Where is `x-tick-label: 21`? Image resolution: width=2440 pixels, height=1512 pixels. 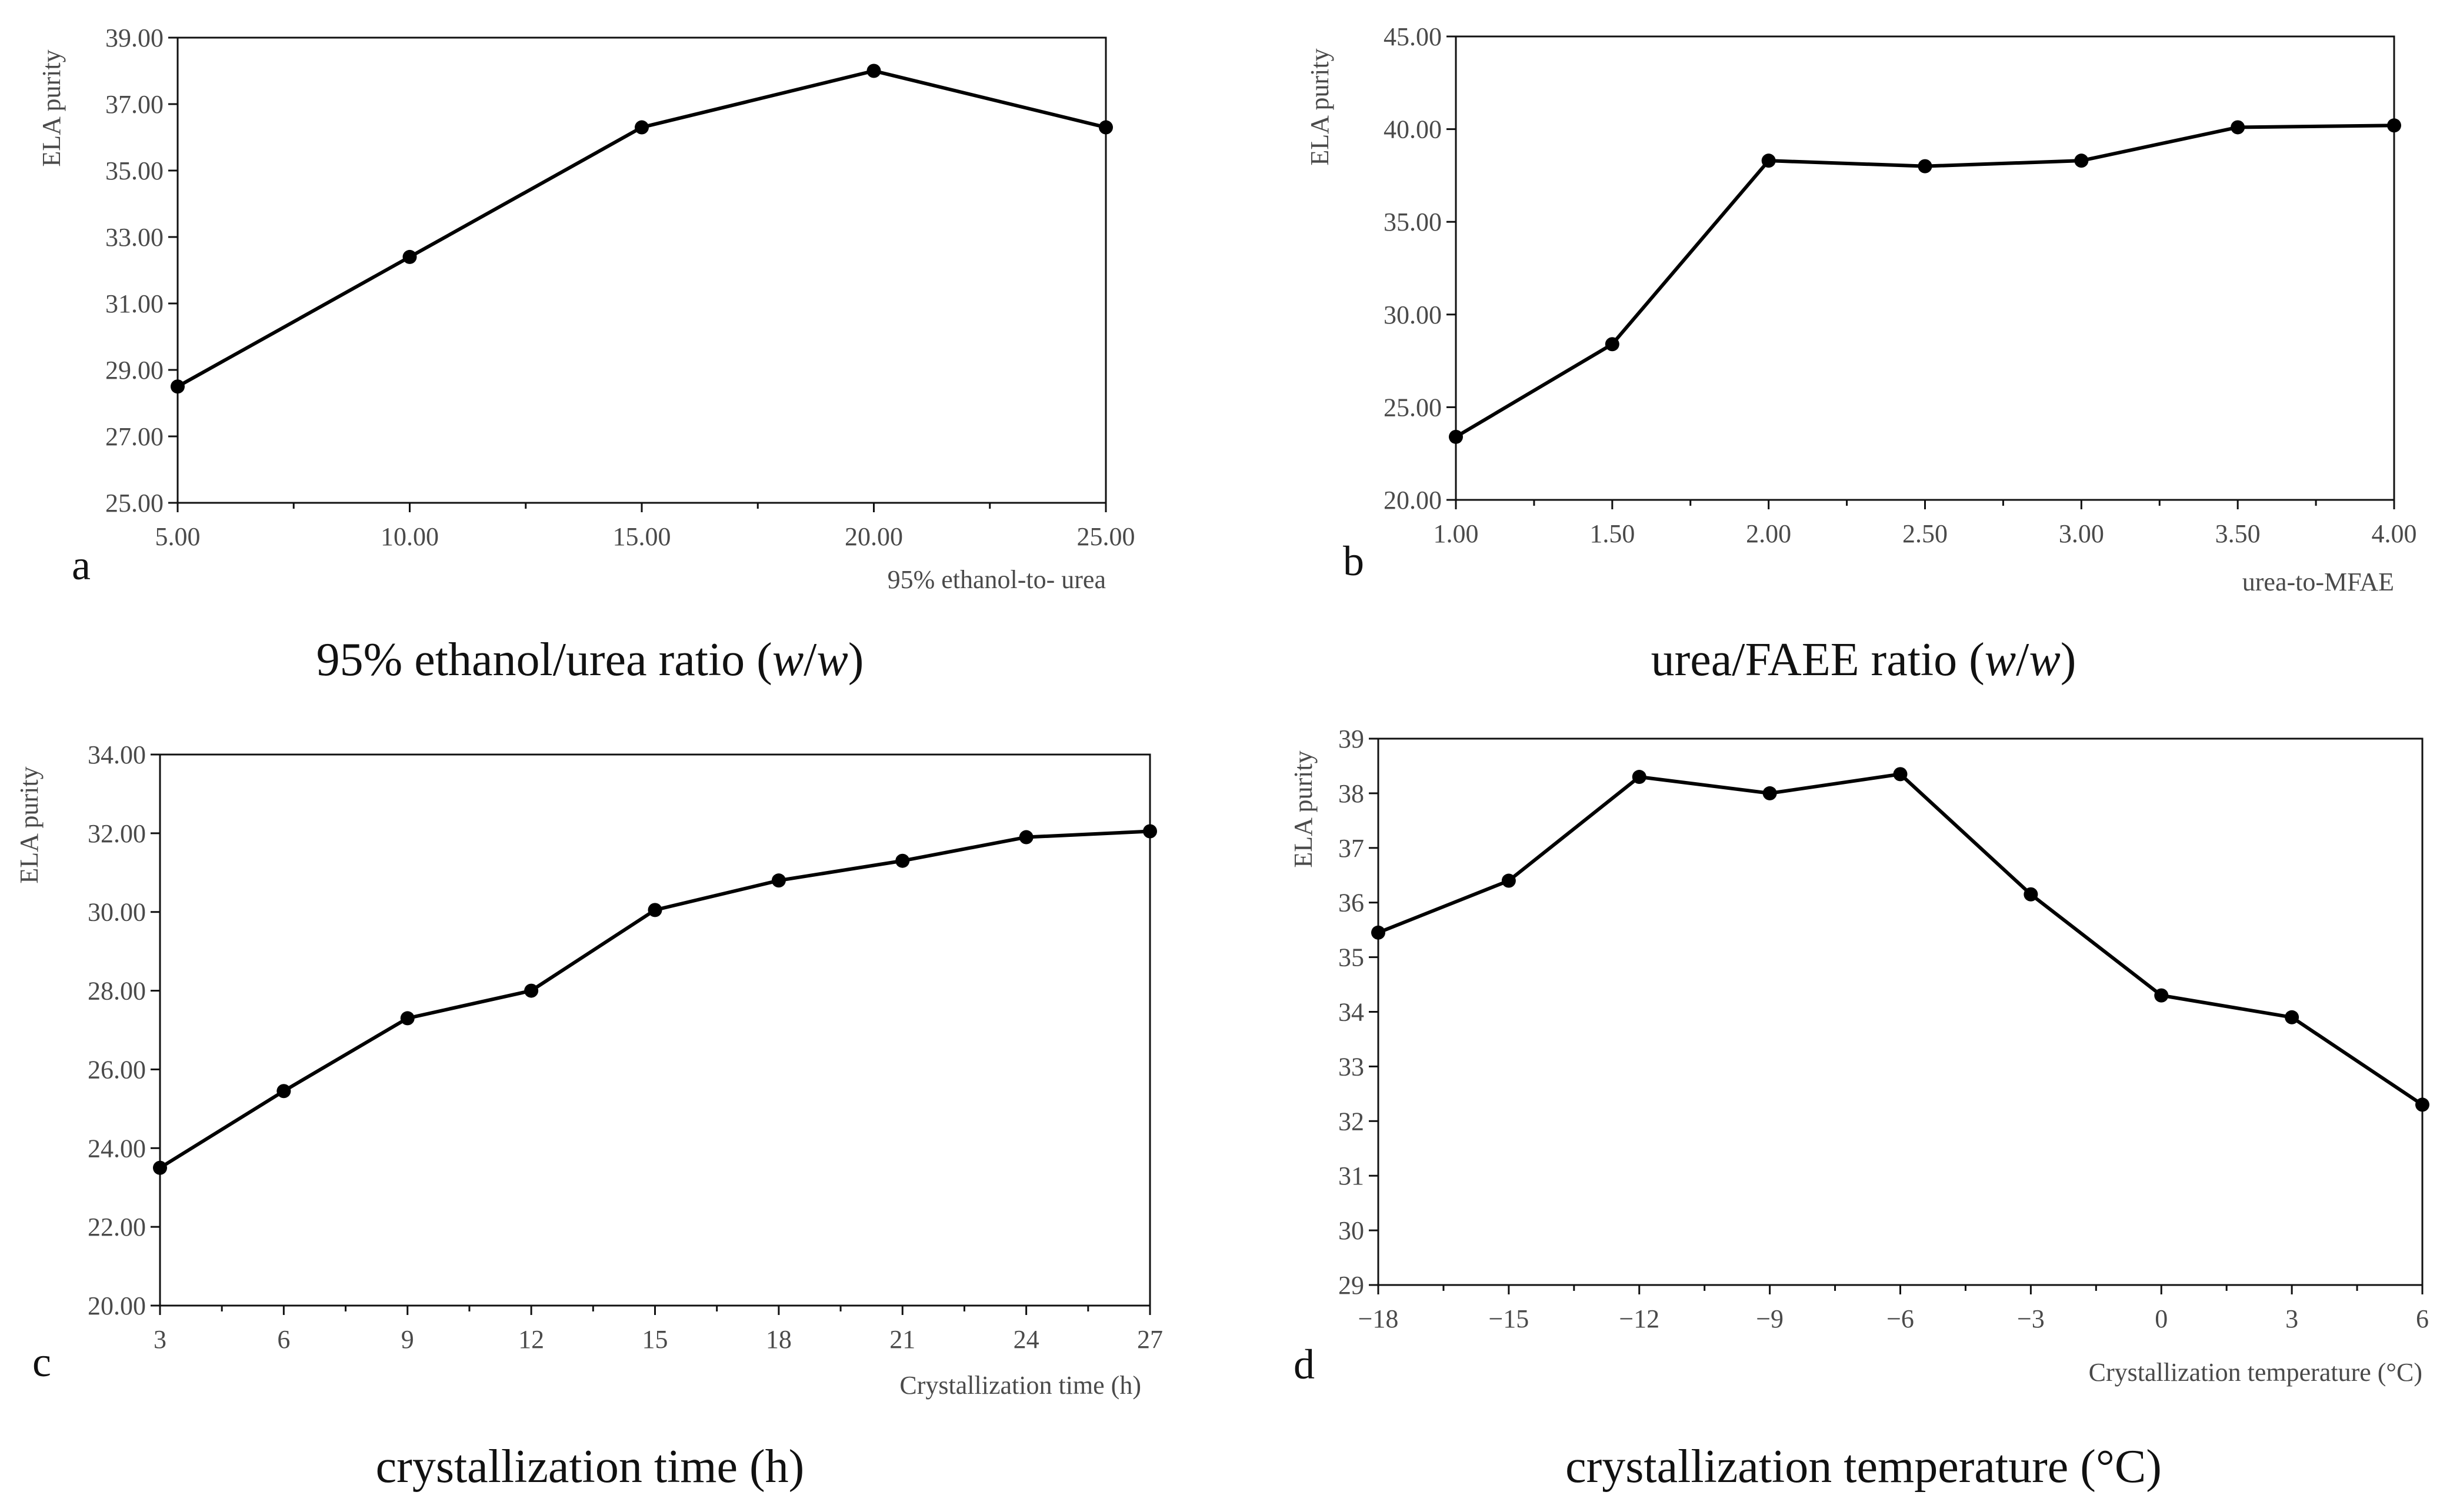 x-tick-label: 21 is located at coordinates (902, 1339).